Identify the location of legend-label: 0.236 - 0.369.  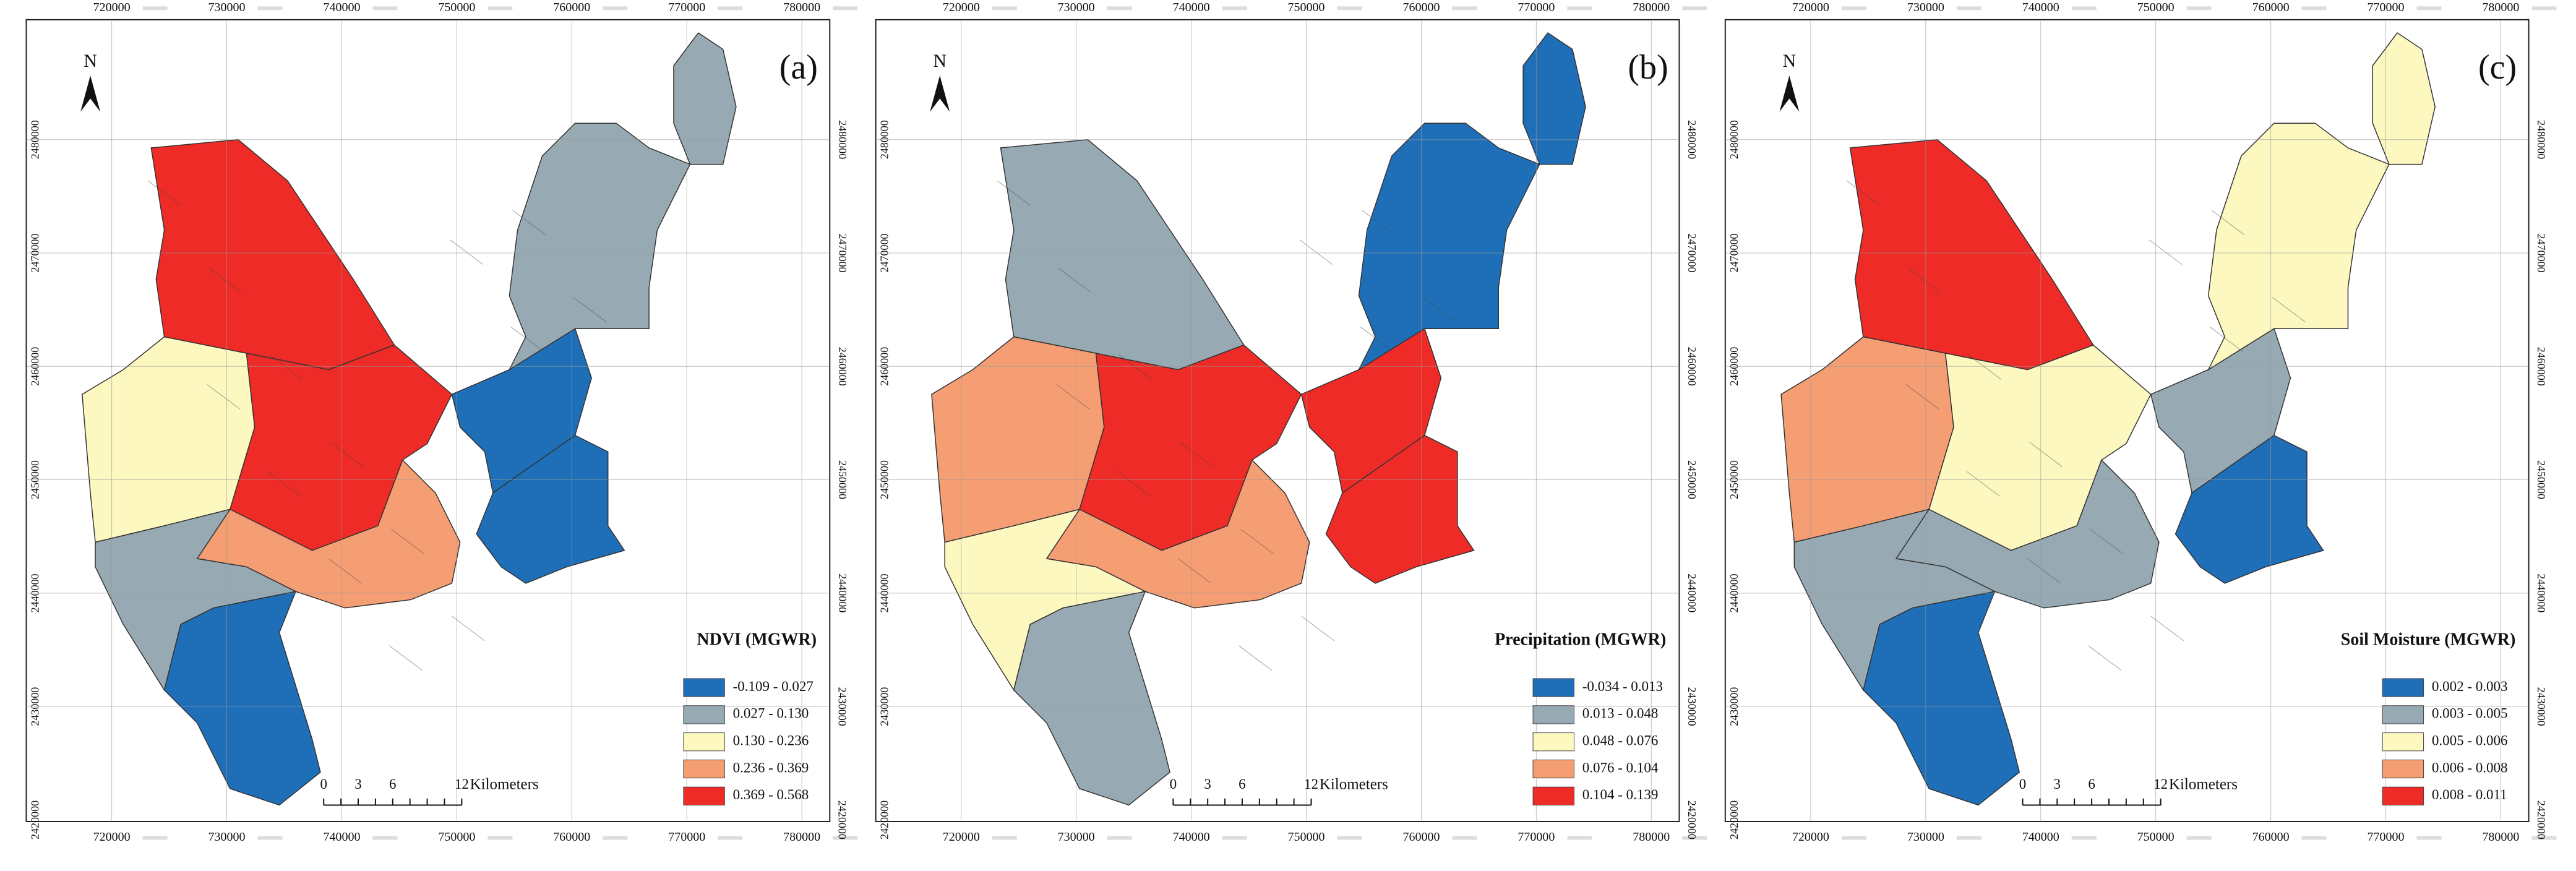
(771, 767).